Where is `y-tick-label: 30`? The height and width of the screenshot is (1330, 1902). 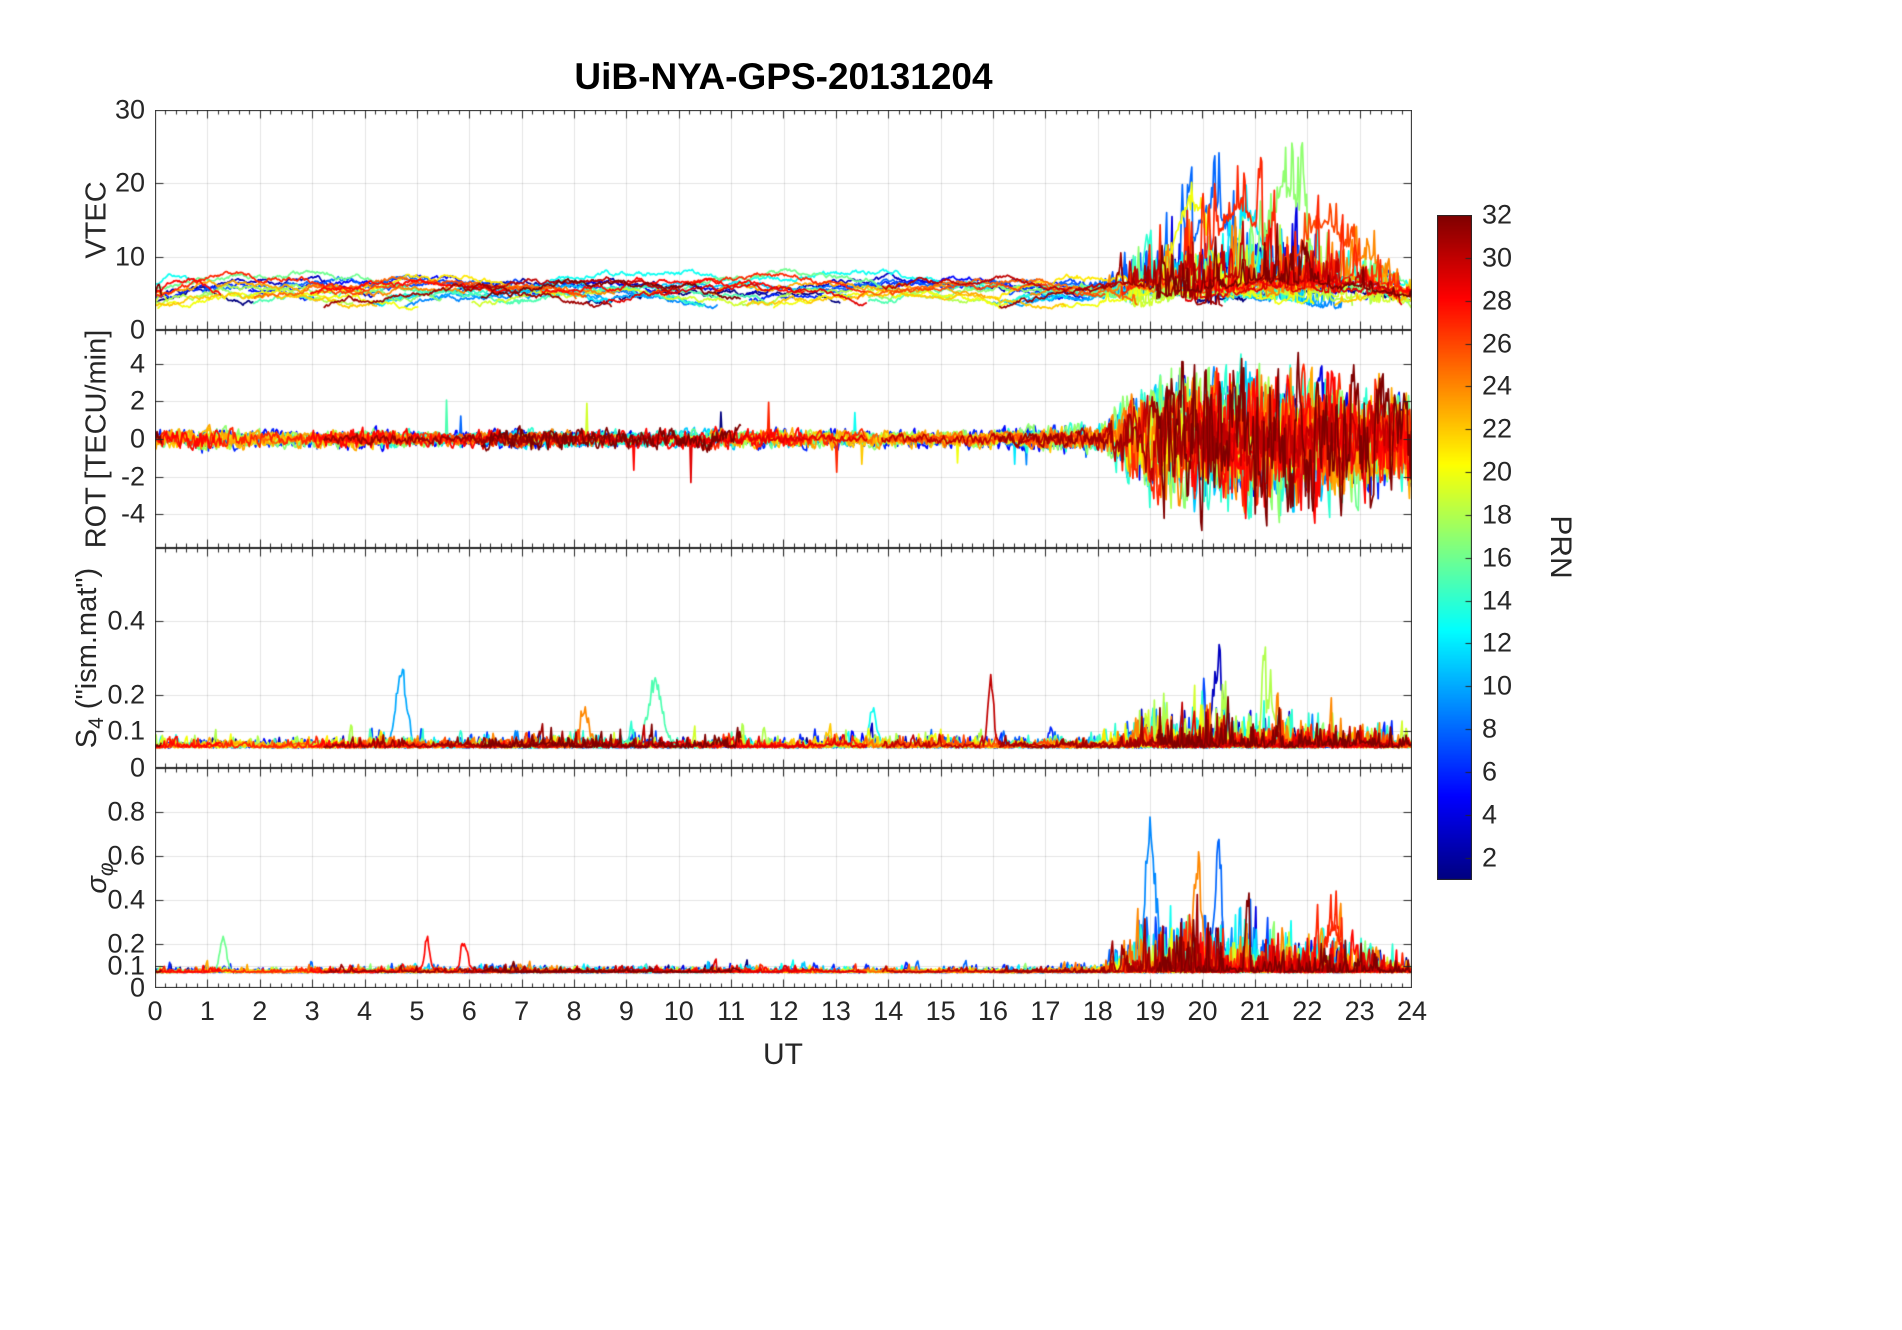
y-tick-label: 30 is located at coordinates (129, 109).